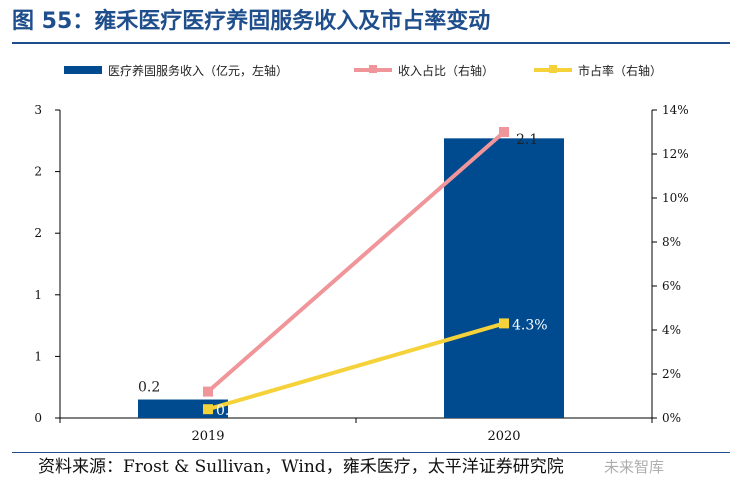 This screenshot has width=744, height=492. Describe the element at coordinates (553, 69) in the screenshot. I see `legend-swatch-yellow` at that location.